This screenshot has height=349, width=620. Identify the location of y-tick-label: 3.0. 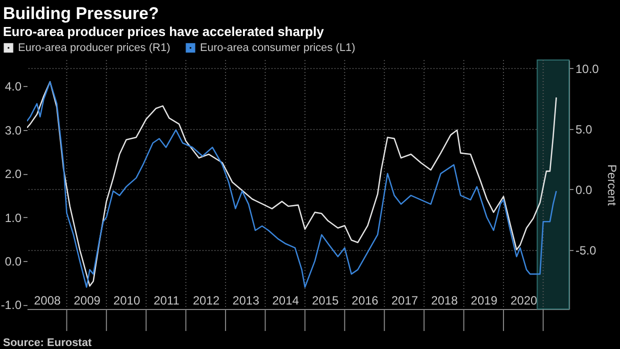
(13, 130).